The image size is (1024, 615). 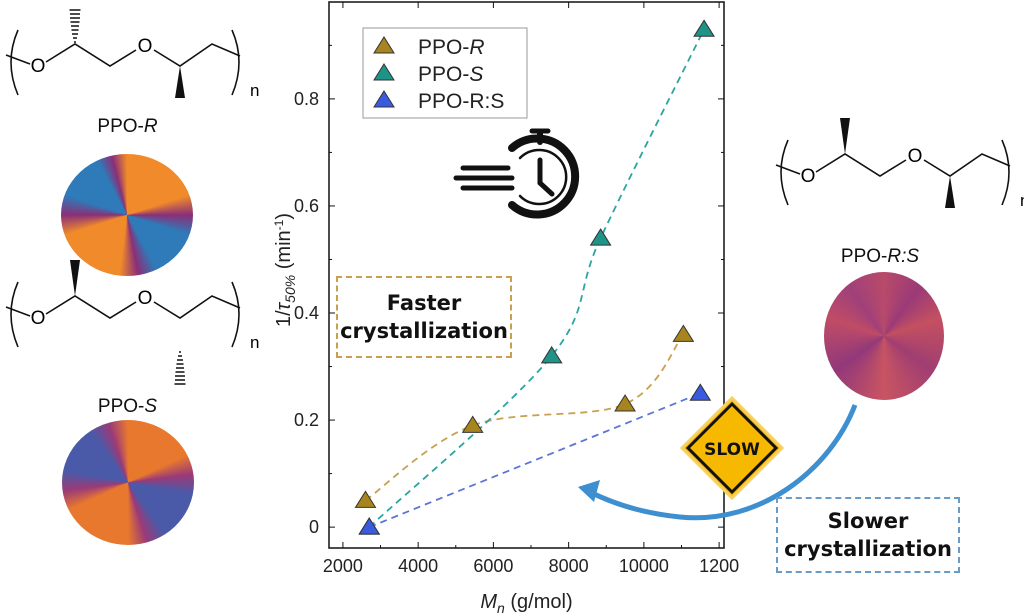 What do you see at coordinates (884, 336) in the screenshot?
I see `ppo-rs-spherulite` at bounding box center [884, 336].